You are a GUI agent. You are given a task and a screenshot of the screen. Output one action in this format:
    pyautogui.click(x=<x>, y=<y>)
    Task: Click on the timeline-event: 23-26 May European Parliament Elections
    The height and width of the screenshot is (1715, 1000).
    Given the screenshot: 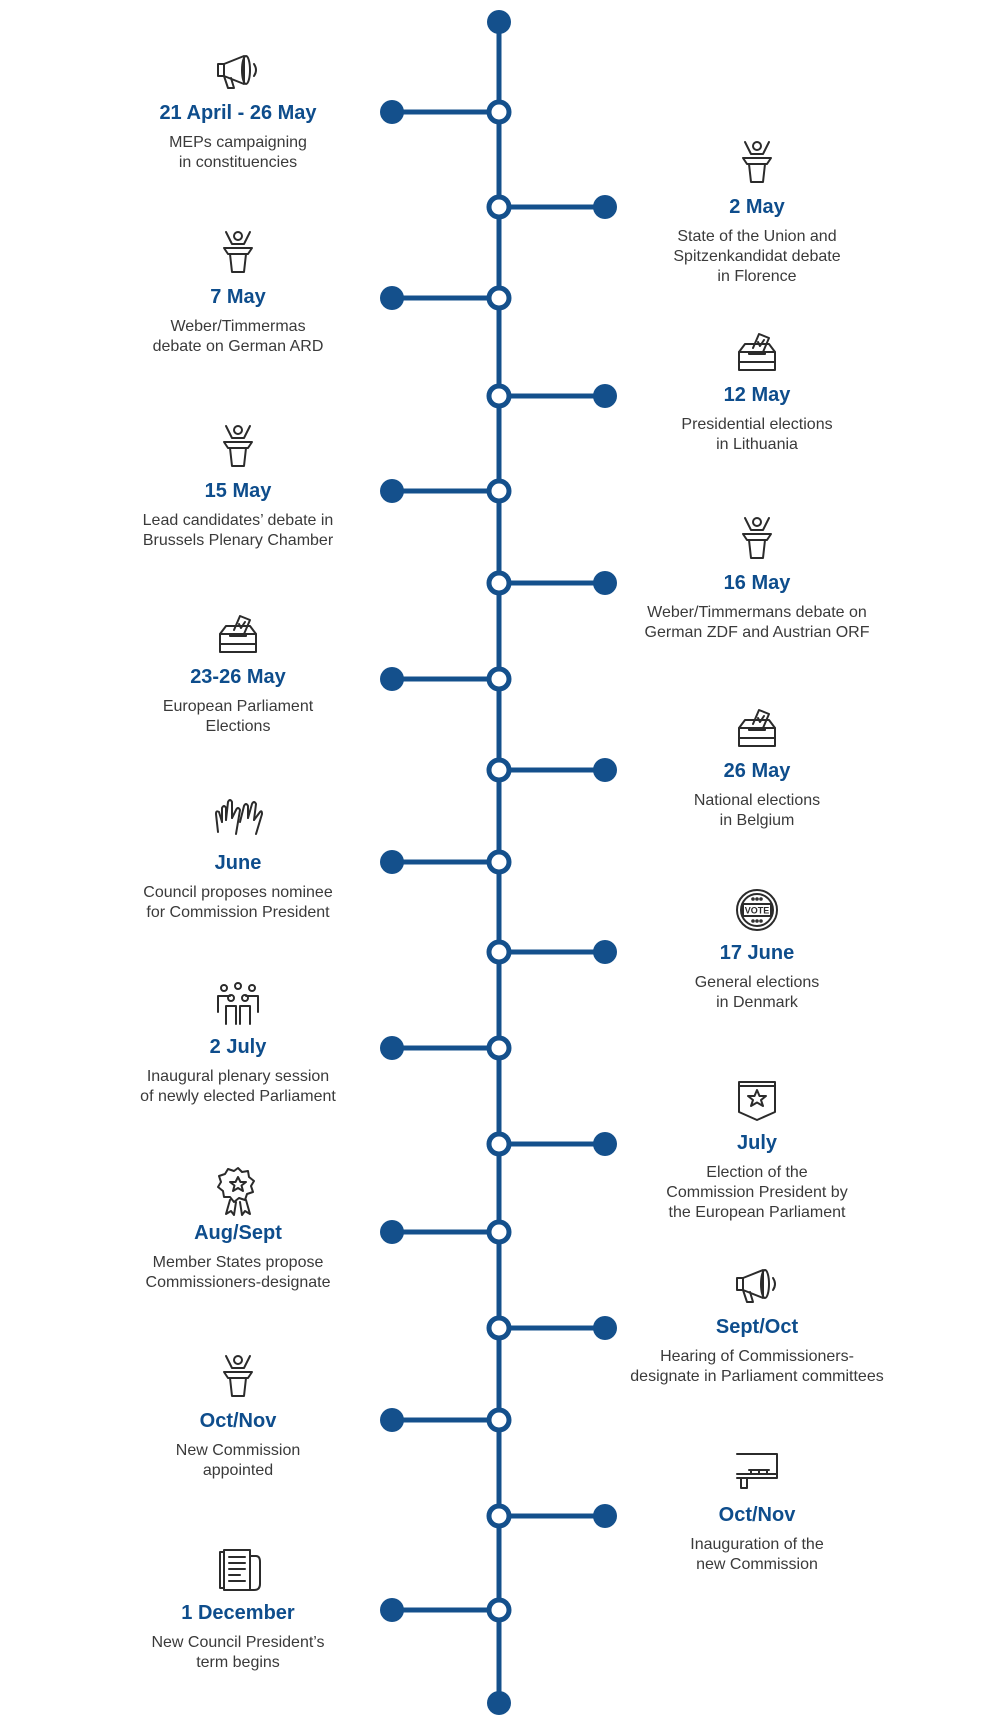 What is the action you would take?
    pyautogui.click(x=238, y=671)
    